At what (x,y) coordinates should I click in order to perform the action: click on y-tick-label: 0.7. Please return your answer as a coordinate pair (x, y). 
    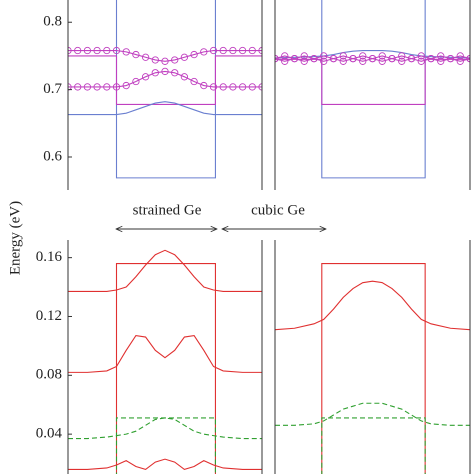
    Looking at the image, I should click on (52, 89).